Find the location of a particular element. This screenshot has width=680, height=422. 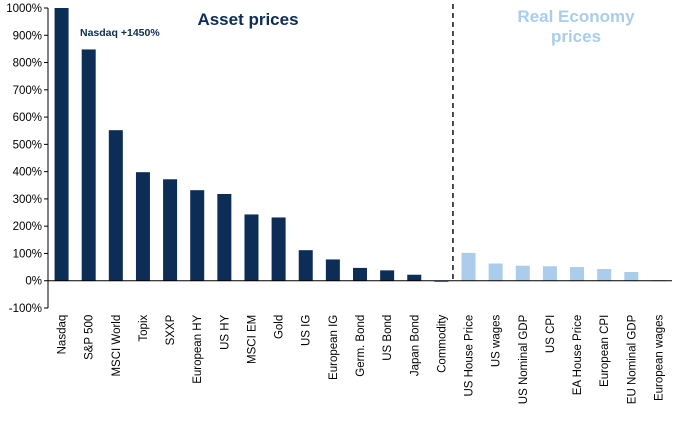

y-tick-label: 0% is located at coordinates (33, 282).